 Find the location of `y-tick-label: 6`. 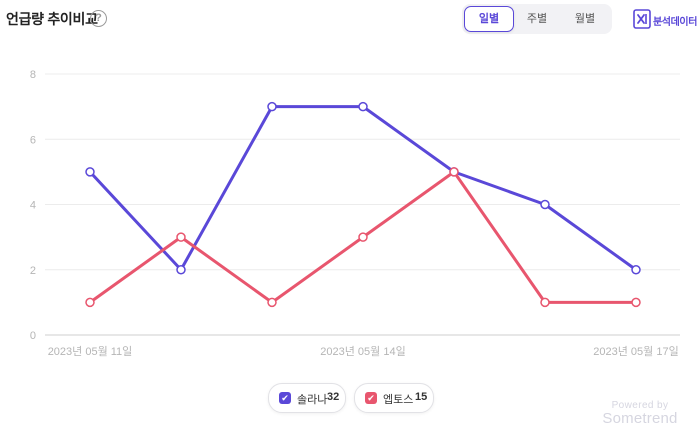

y-tick-label: 6 is located at coordinates (33, 140).